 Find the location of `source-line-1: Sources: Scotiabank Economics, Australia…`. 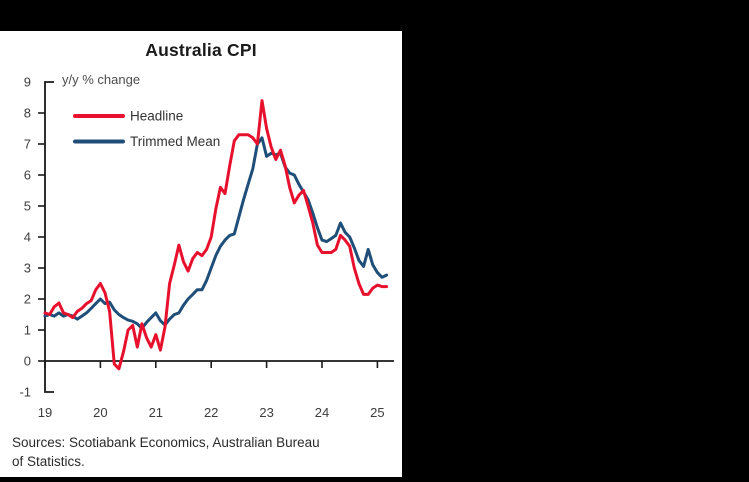

source-line-1: Sources: Scotiabank Economics, Australia… is located at coordinates (166, 442).